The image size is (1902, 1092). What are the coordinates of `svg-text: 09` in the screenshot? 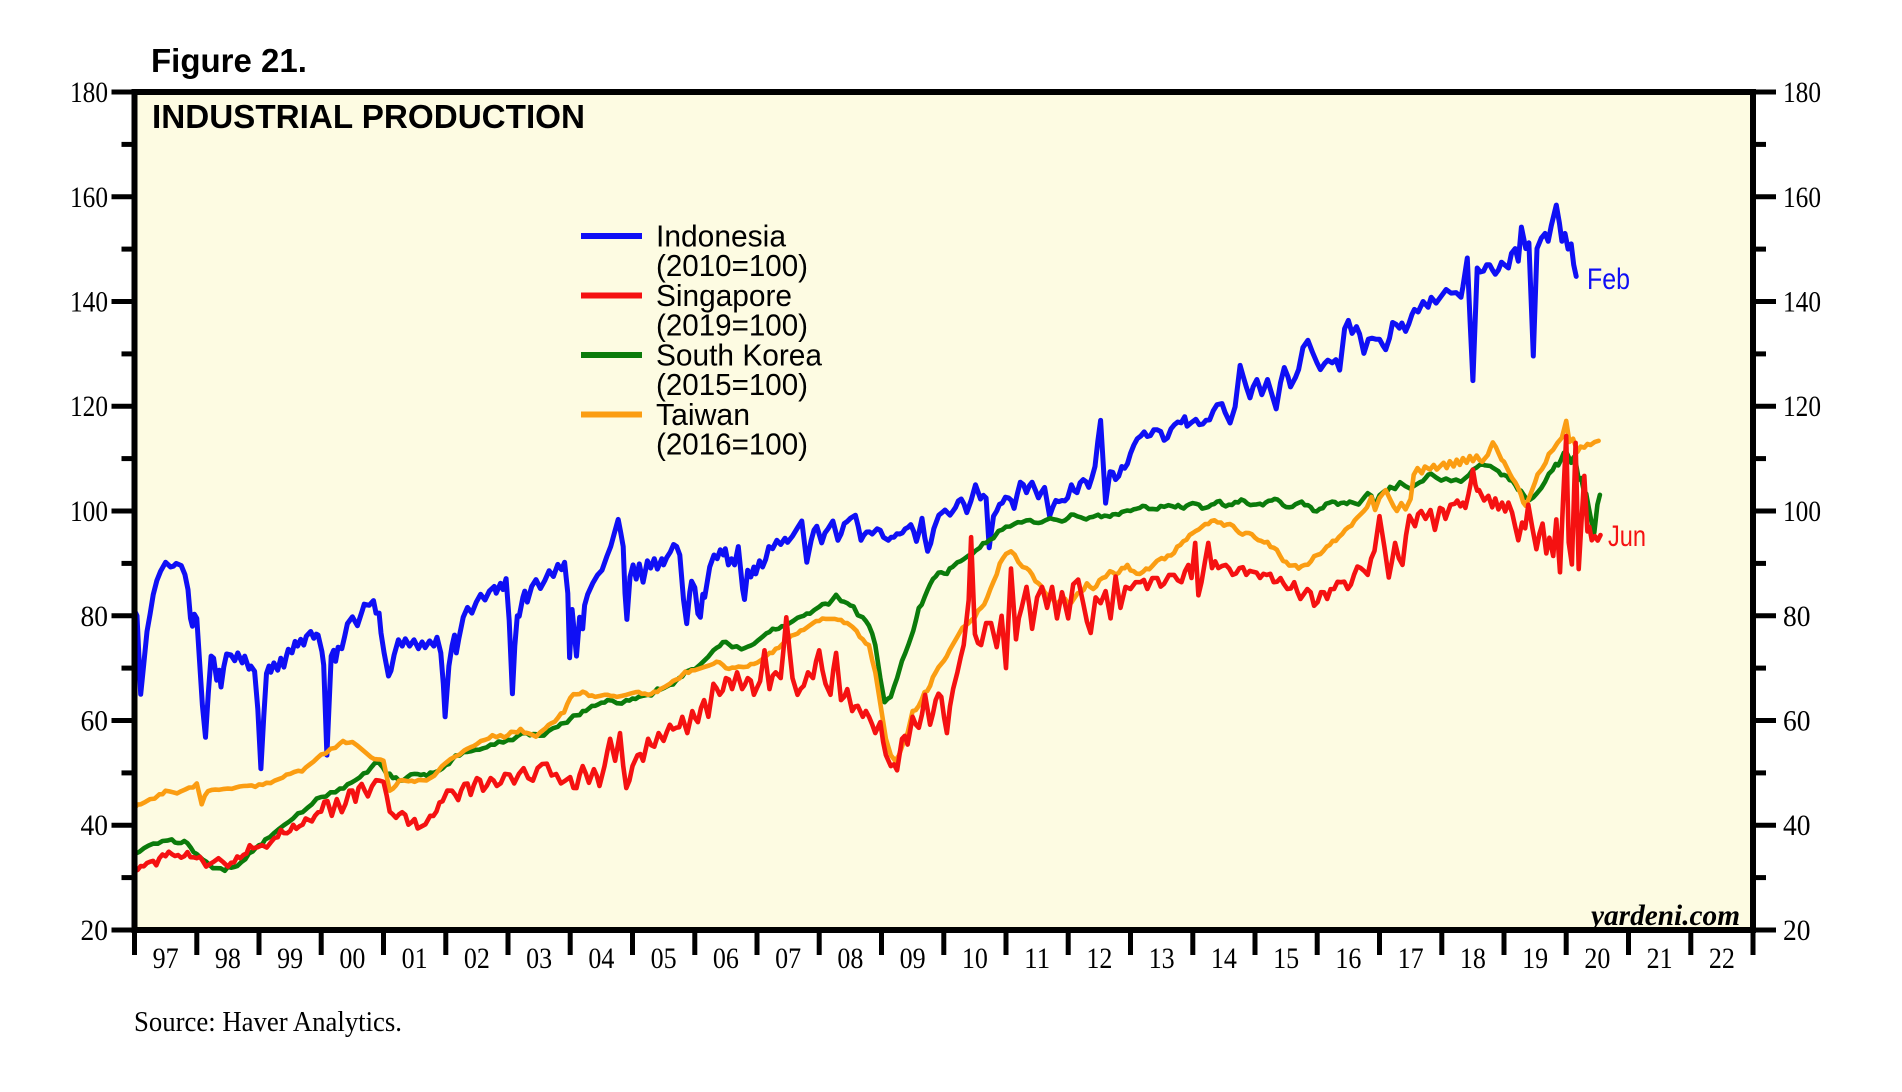 It's located at (913, 958).